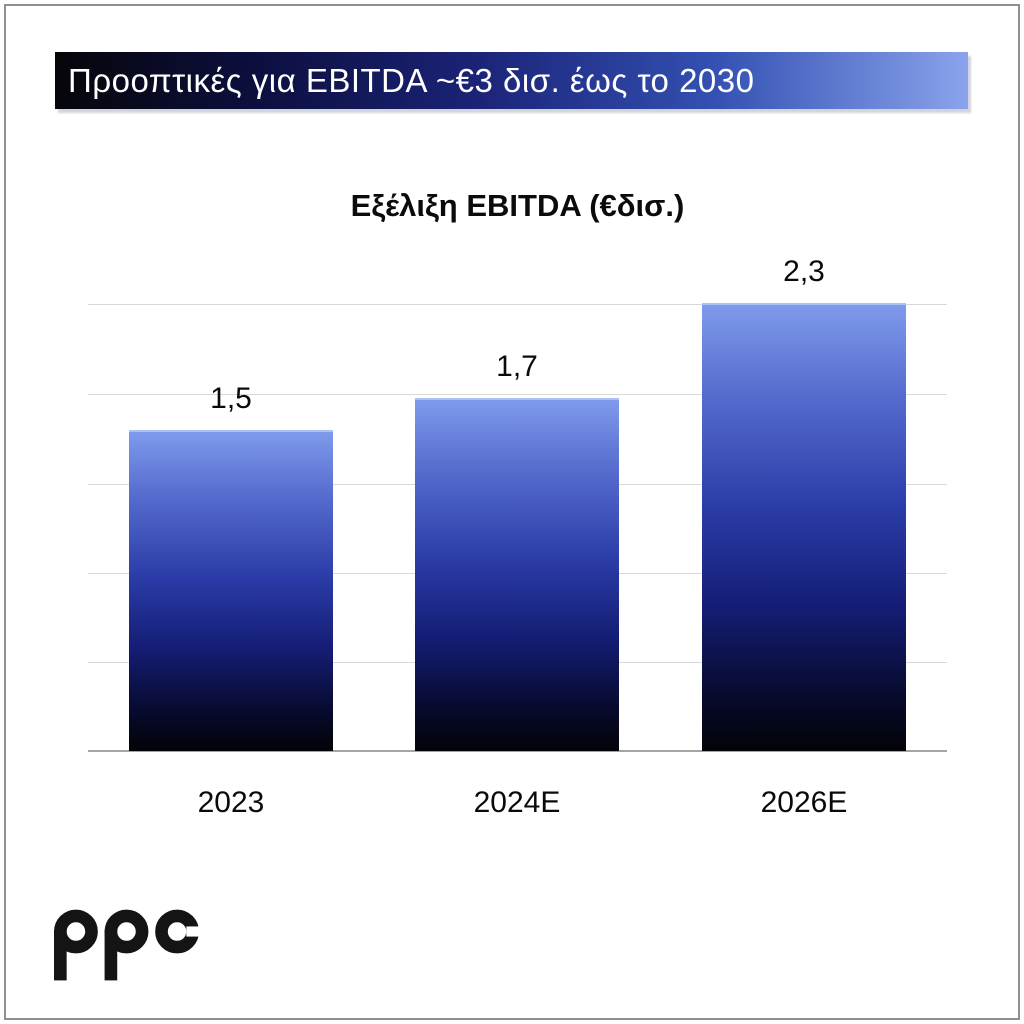 The image size is (1024, 1024). I want to click on x-axis-label: 2023, so click(231, 802).